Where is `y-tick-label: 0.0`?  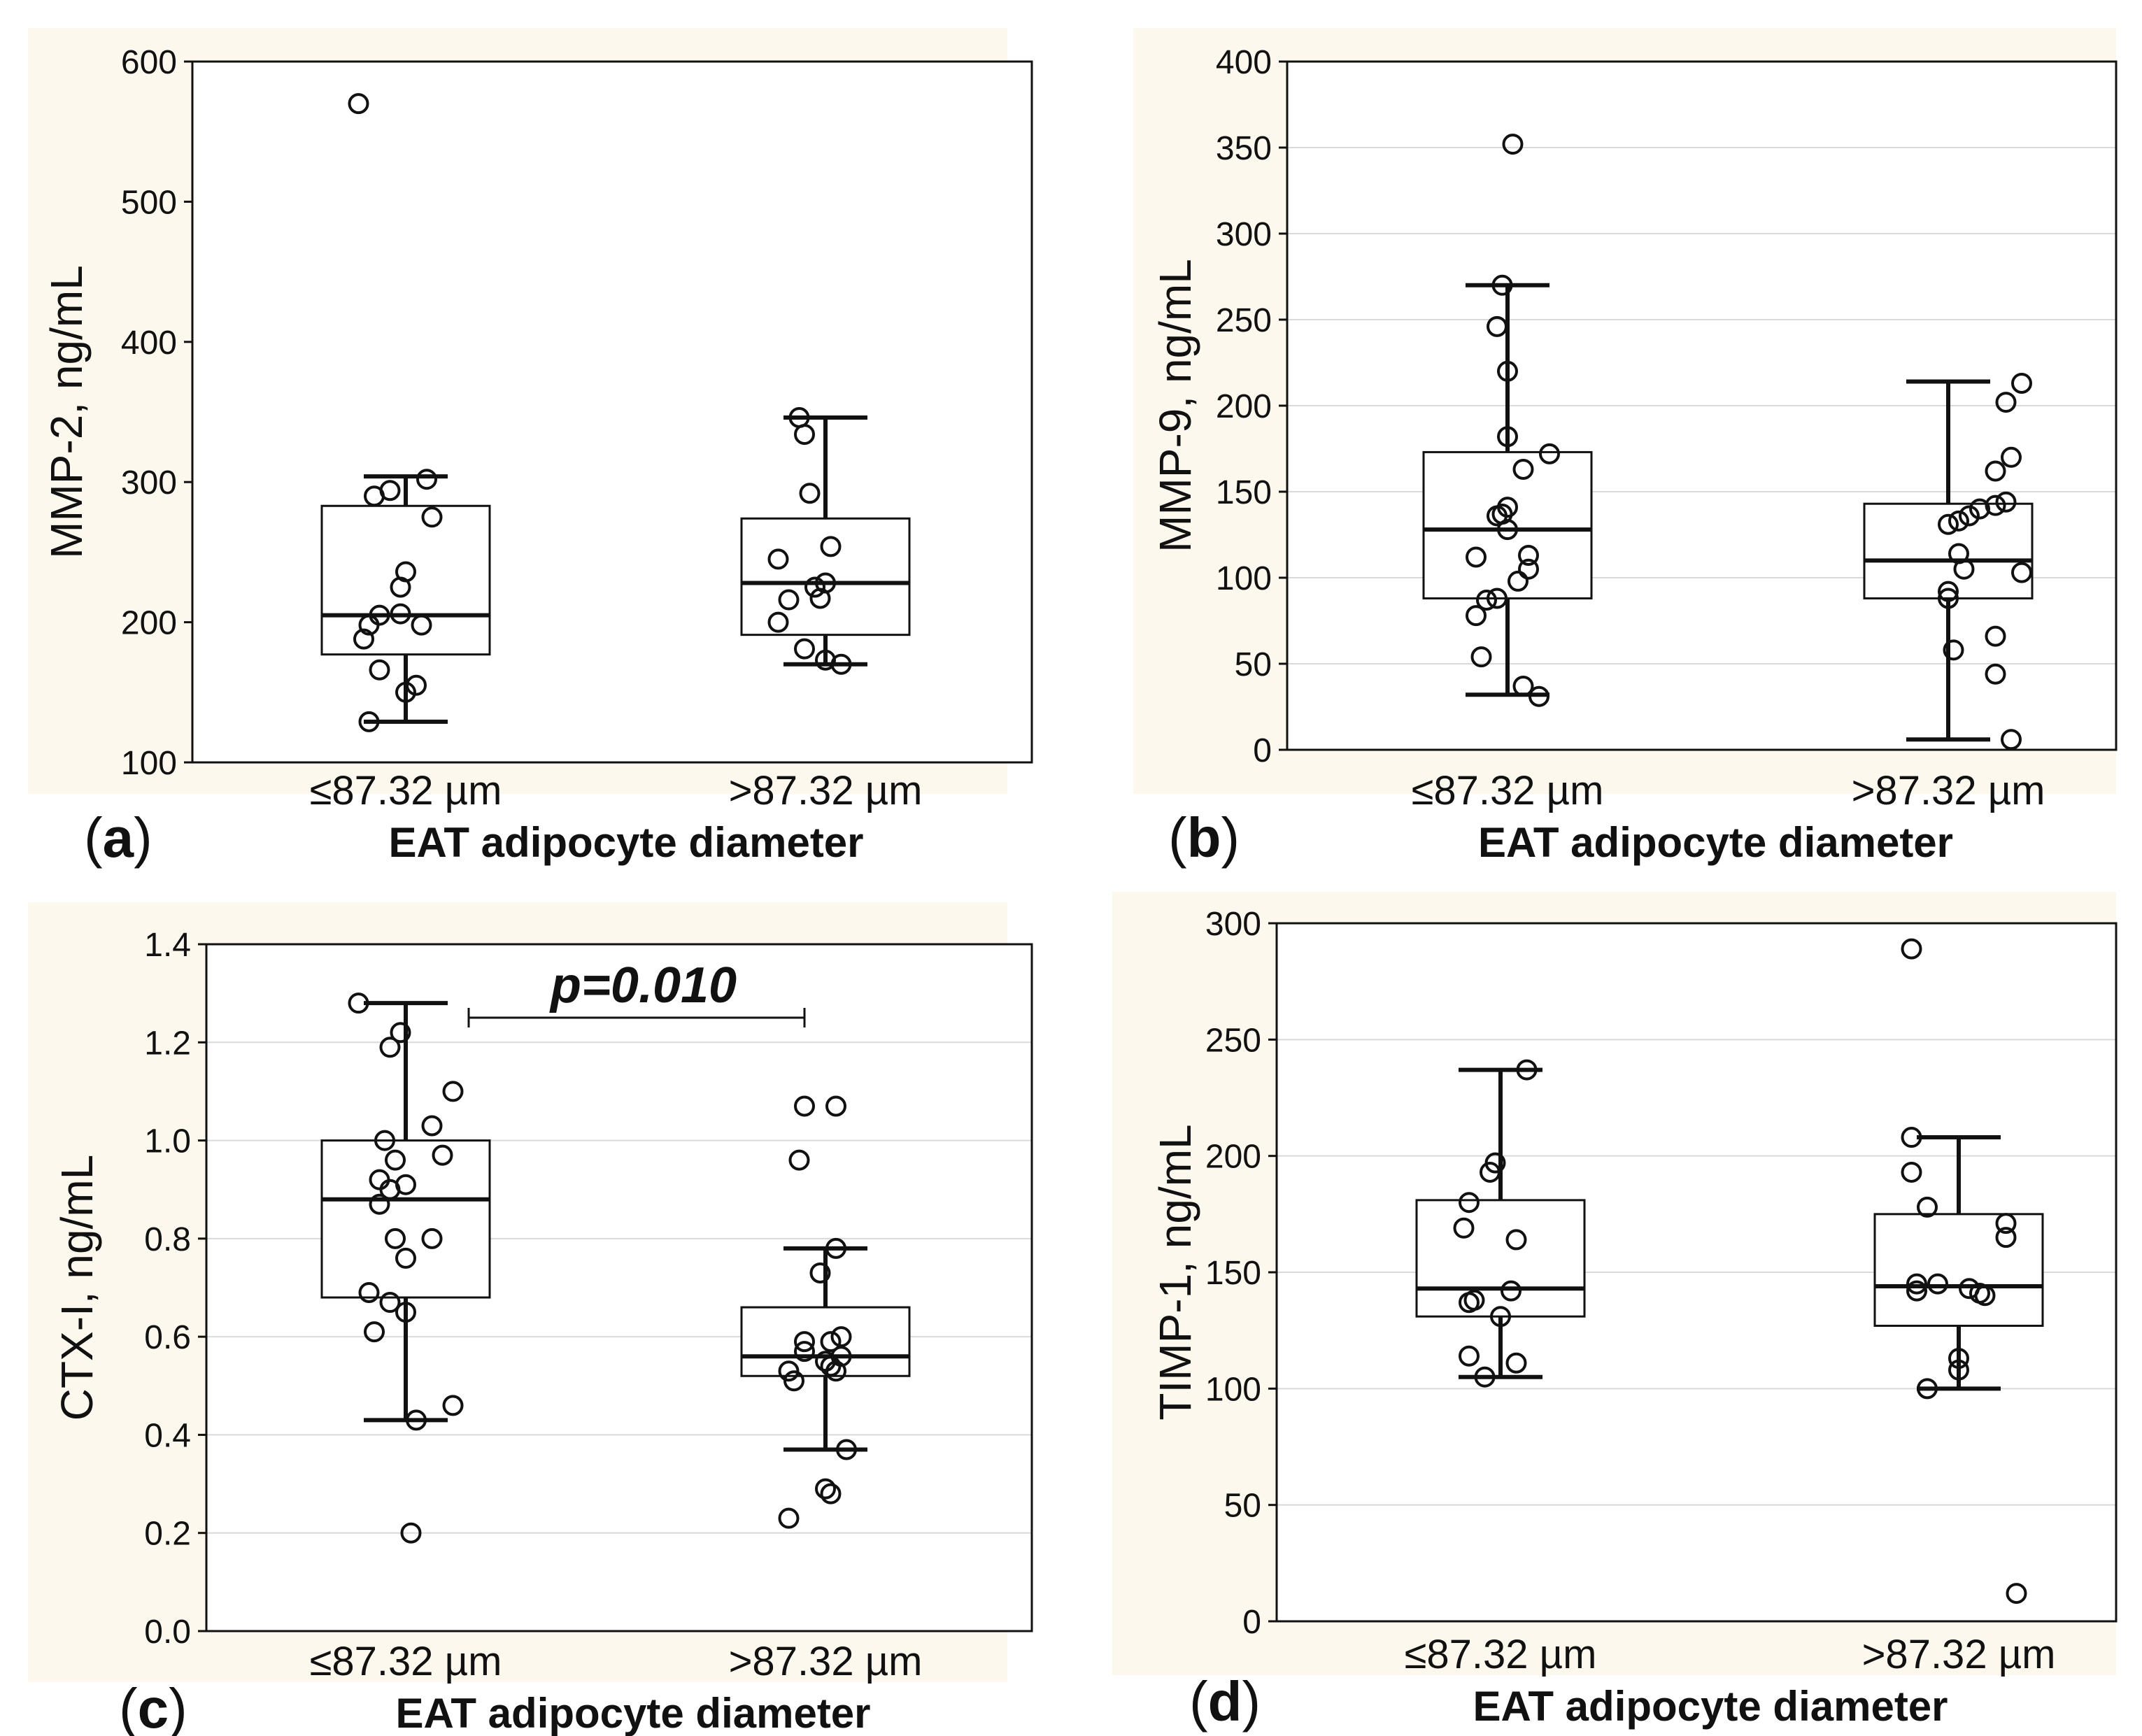 y-tick-label: 0.0 is located at coordinates (167, 1632).